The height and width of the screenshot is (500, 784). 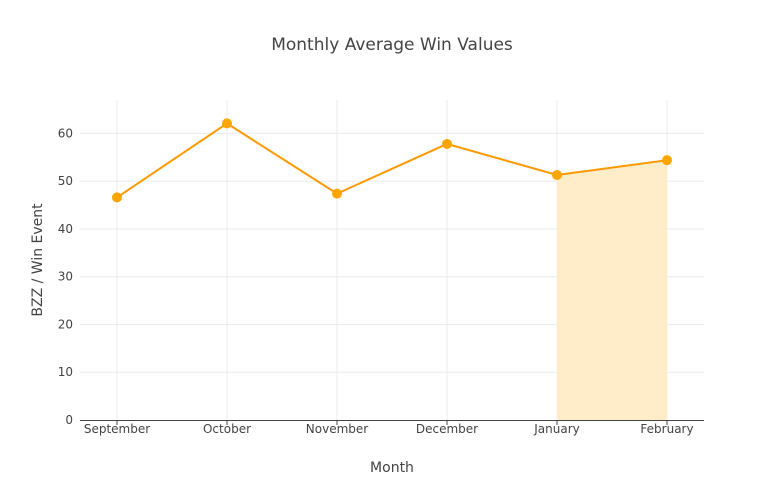 What do you see at coordinates (65, 181) in the screenshot?
I see `y-tick-label: 50` at bounding box center [65, 181].